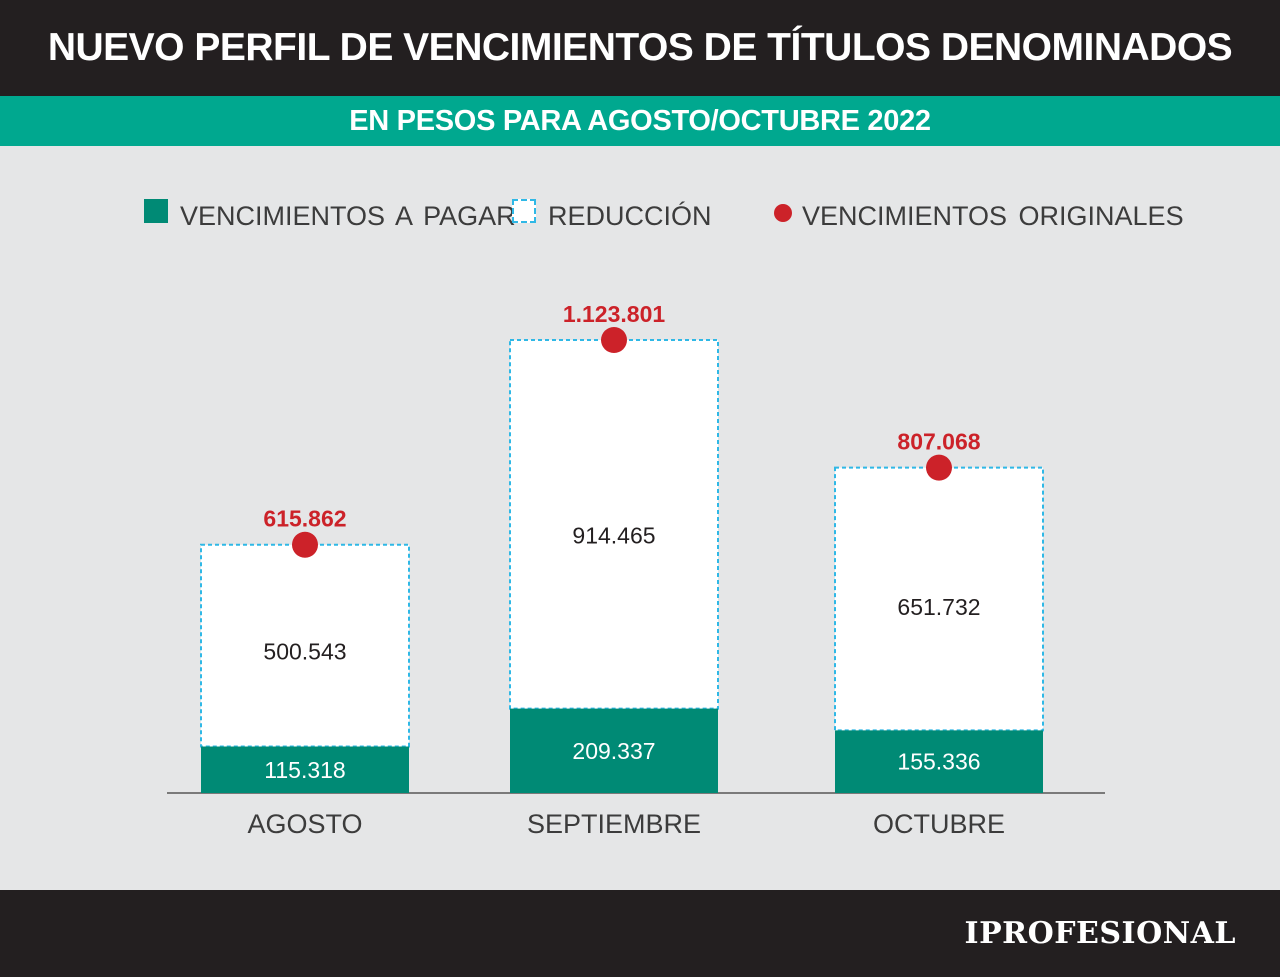 This screenshot has width=1280, height=977. What do you see at coordinates (783, 213) in the screenshot?
I see `legend-swatch-original` at bounding box center [783, 213].